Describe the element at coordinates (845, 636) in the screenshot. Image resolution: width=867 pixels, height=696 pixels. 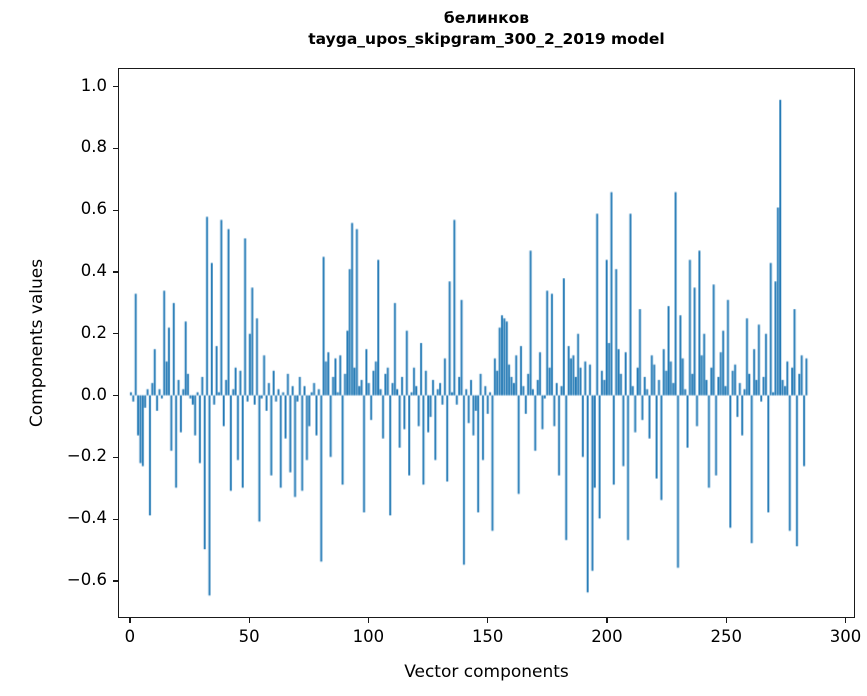
I see `x-tick-label: 300` at that location.